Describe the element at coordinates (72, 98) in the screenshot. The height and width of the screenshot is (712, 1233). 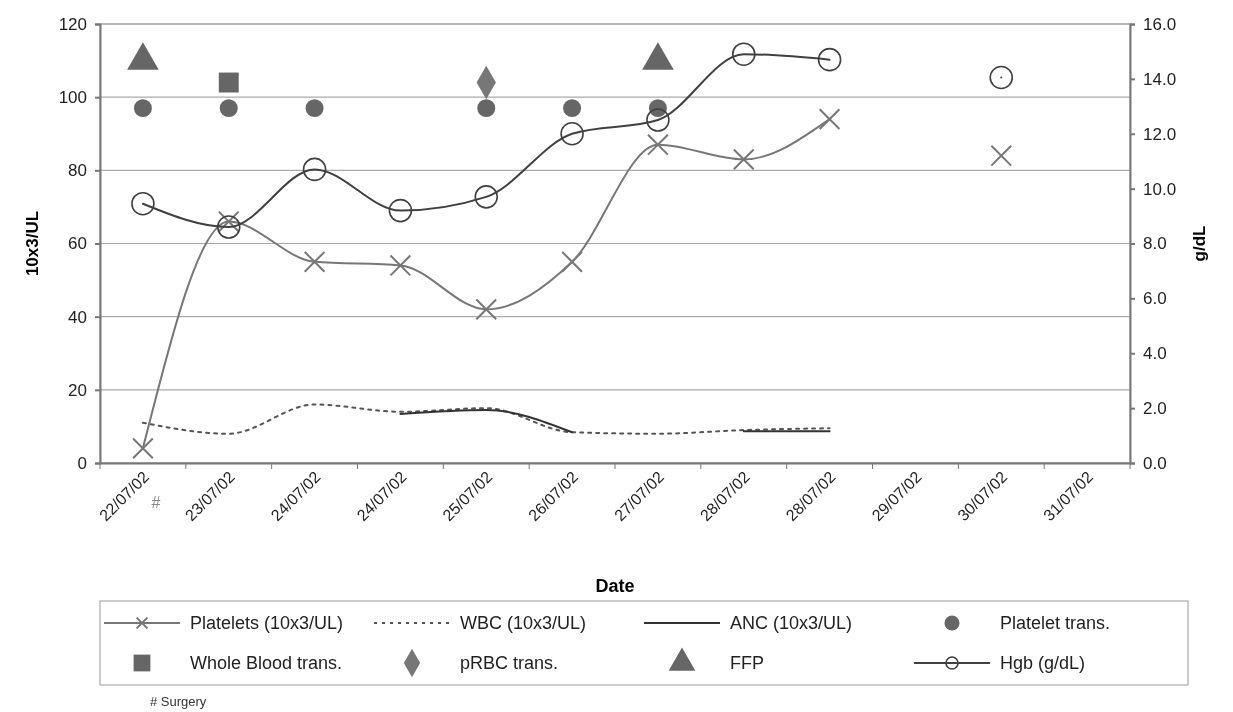
I see `y-tick-label: 100` at that location.